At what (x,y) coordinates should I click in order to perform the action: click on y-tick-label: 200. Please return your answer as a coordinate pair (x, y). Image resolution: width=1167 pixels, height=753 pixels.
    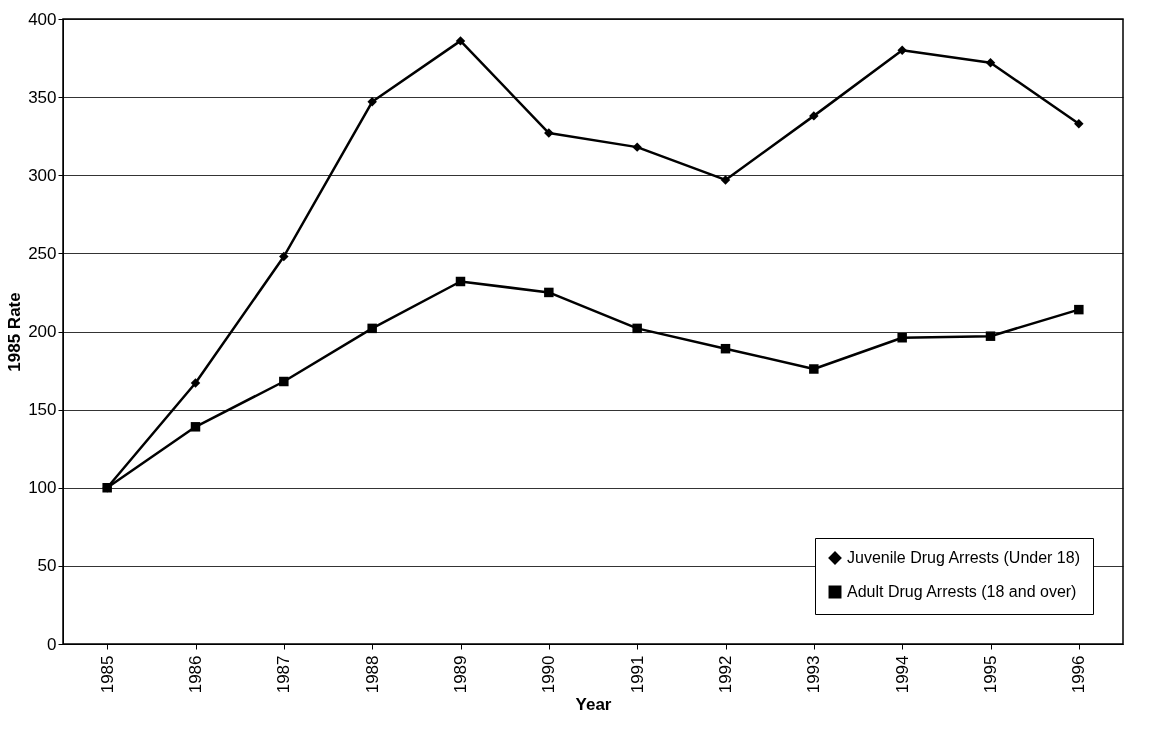
    Looking at the image, I should click on (42, 331).